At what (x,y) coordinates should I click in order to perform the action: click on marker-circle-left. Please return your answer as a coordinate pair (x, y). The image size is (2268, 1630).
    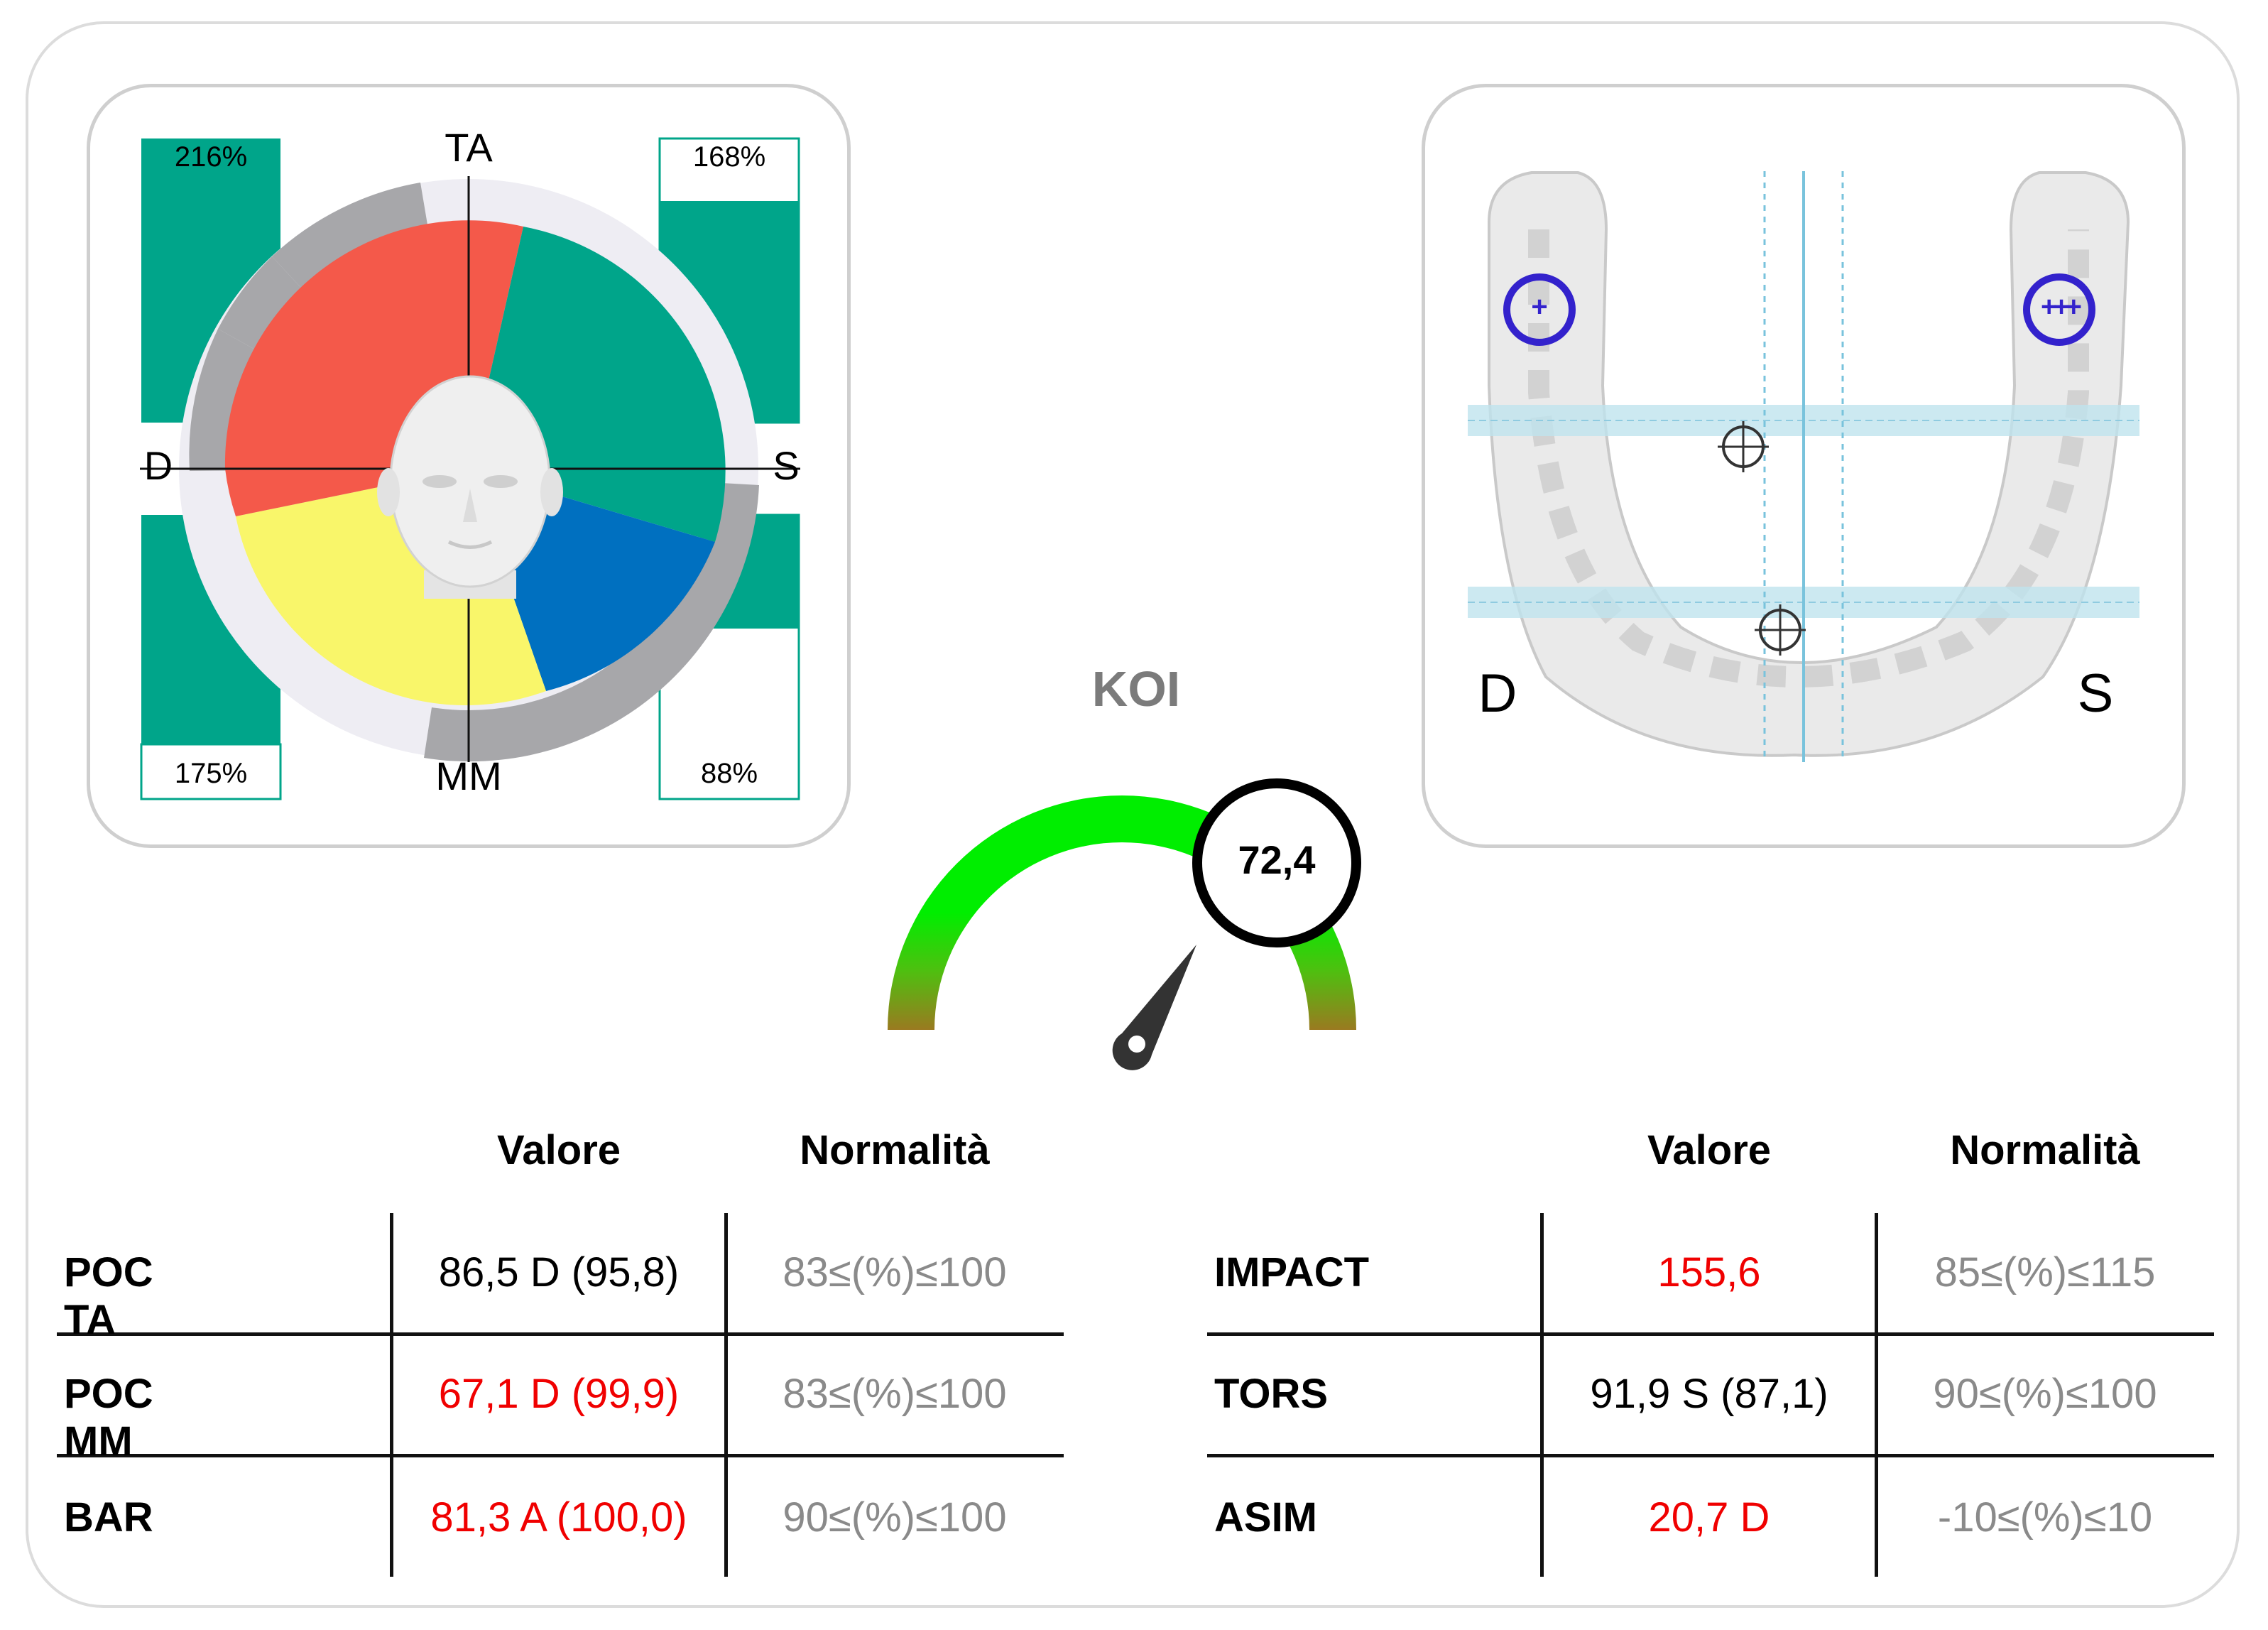
    Looking at the image, I should click on (1539, 309).